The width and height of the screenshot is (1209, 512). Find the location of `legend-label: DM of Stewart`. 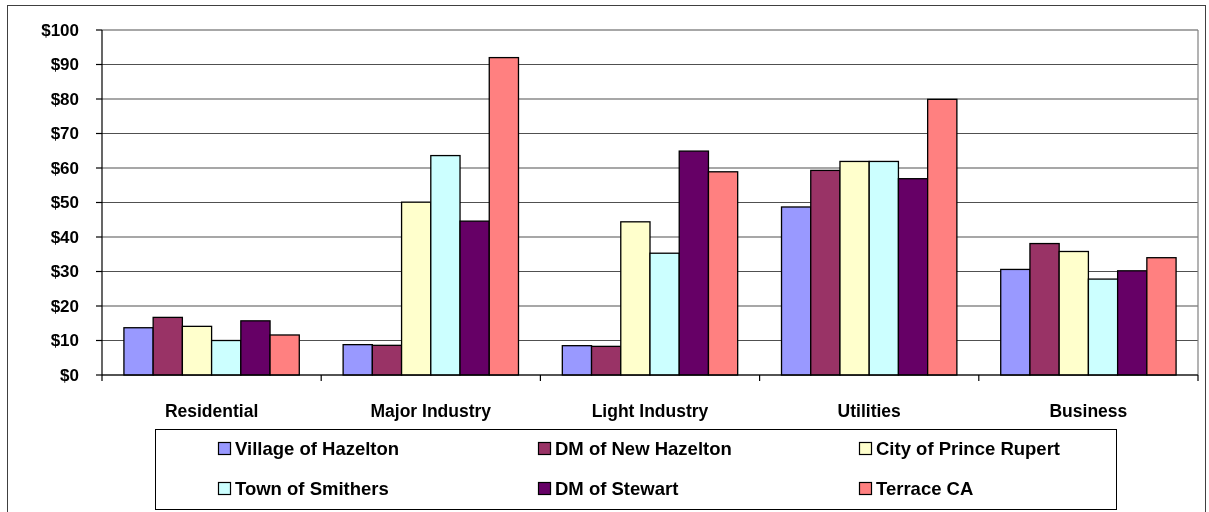

legend-label: DM of Stewart is located at coordinates (617, 488).